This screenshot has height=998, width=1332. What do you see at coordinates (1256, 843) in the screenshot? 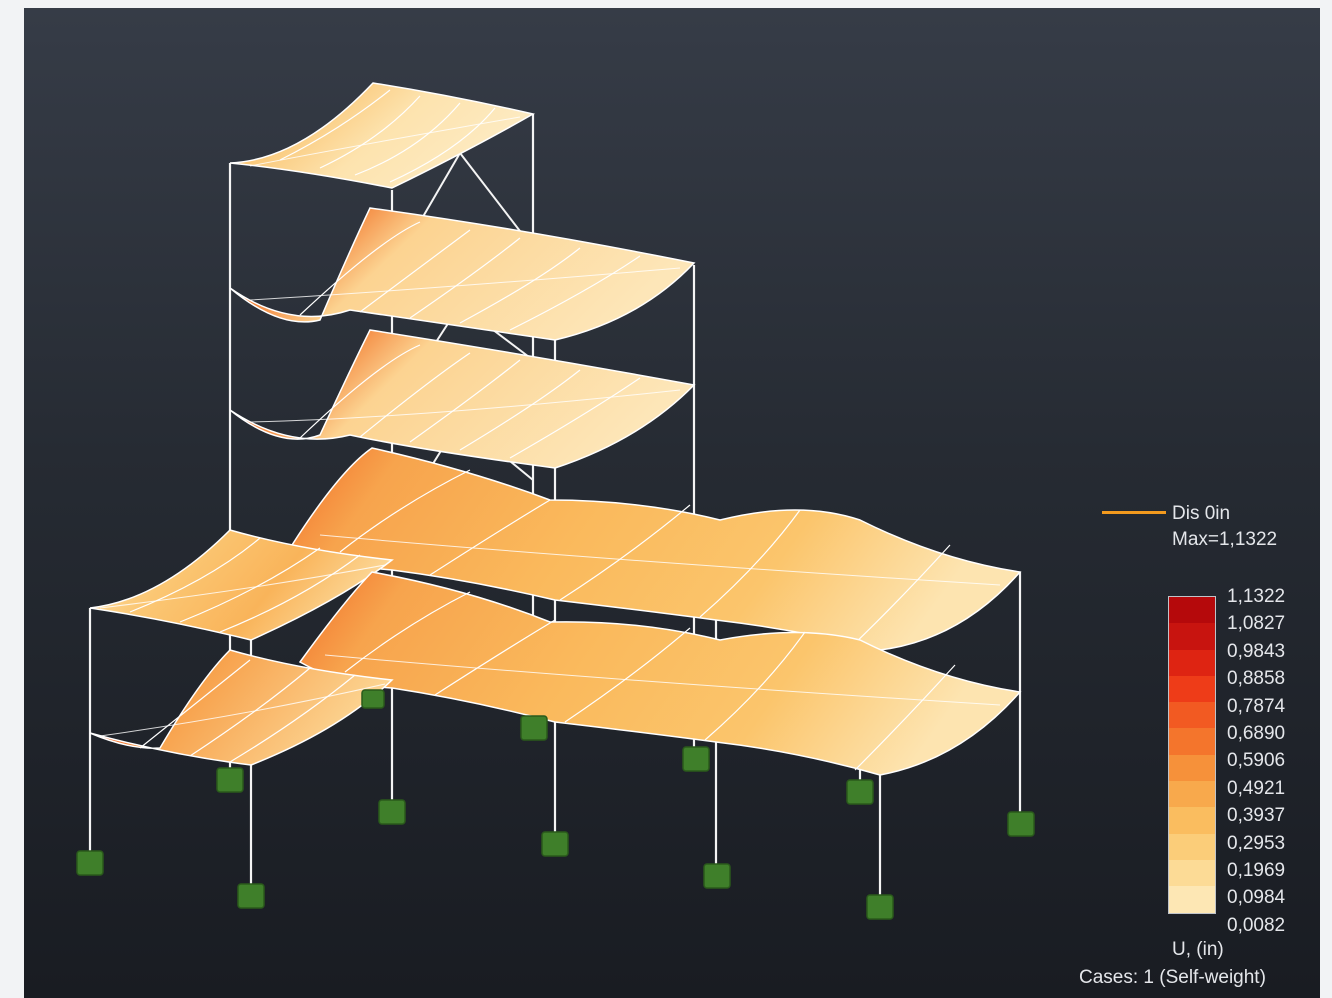
I see `color-scale-value: 0,2953` at bounding box center [1256, 843].